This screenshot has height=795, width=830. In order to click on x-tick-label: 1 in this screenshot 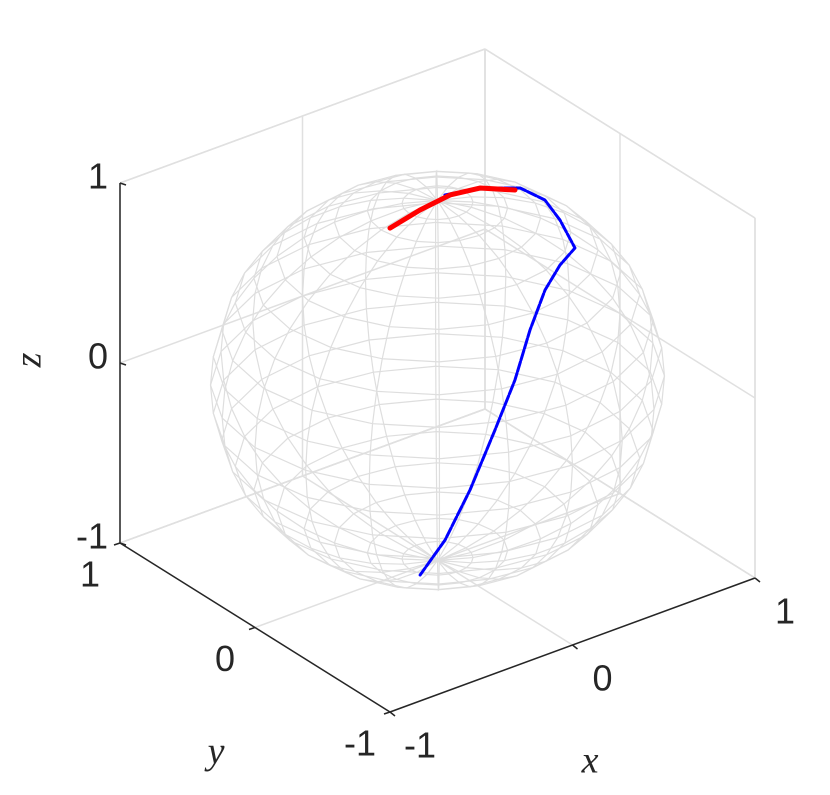, I will do `click(785, 611)`.